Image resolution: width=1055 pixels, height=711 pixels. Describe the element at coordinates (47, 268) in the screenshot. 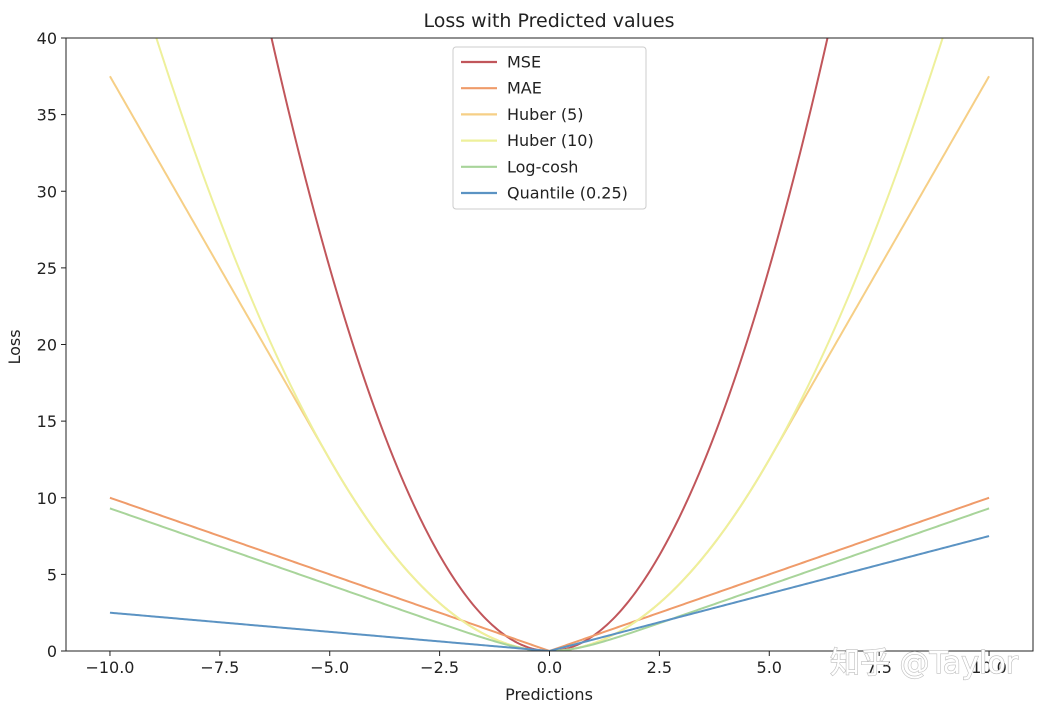

I see `y-tick-label: 25` at that location.